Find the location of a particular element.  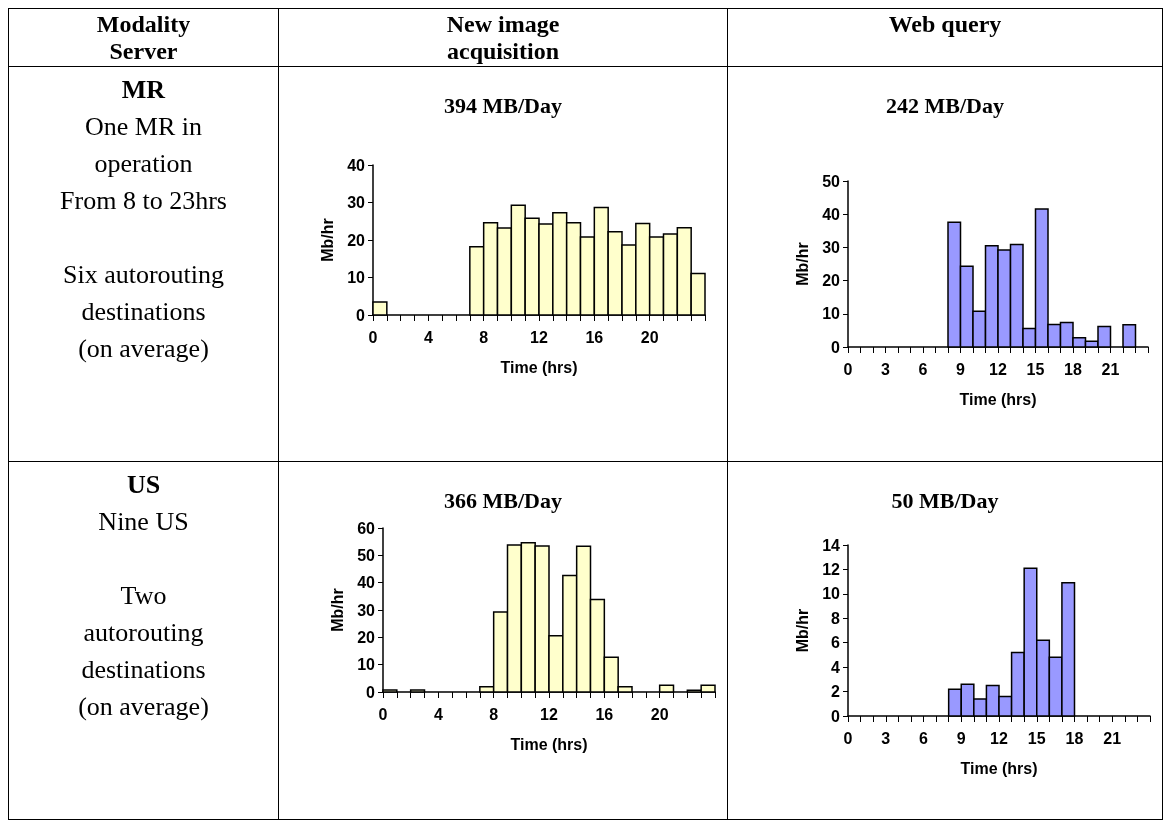

chart-title: 50 MB/Day is located at coordinates (945, 500).